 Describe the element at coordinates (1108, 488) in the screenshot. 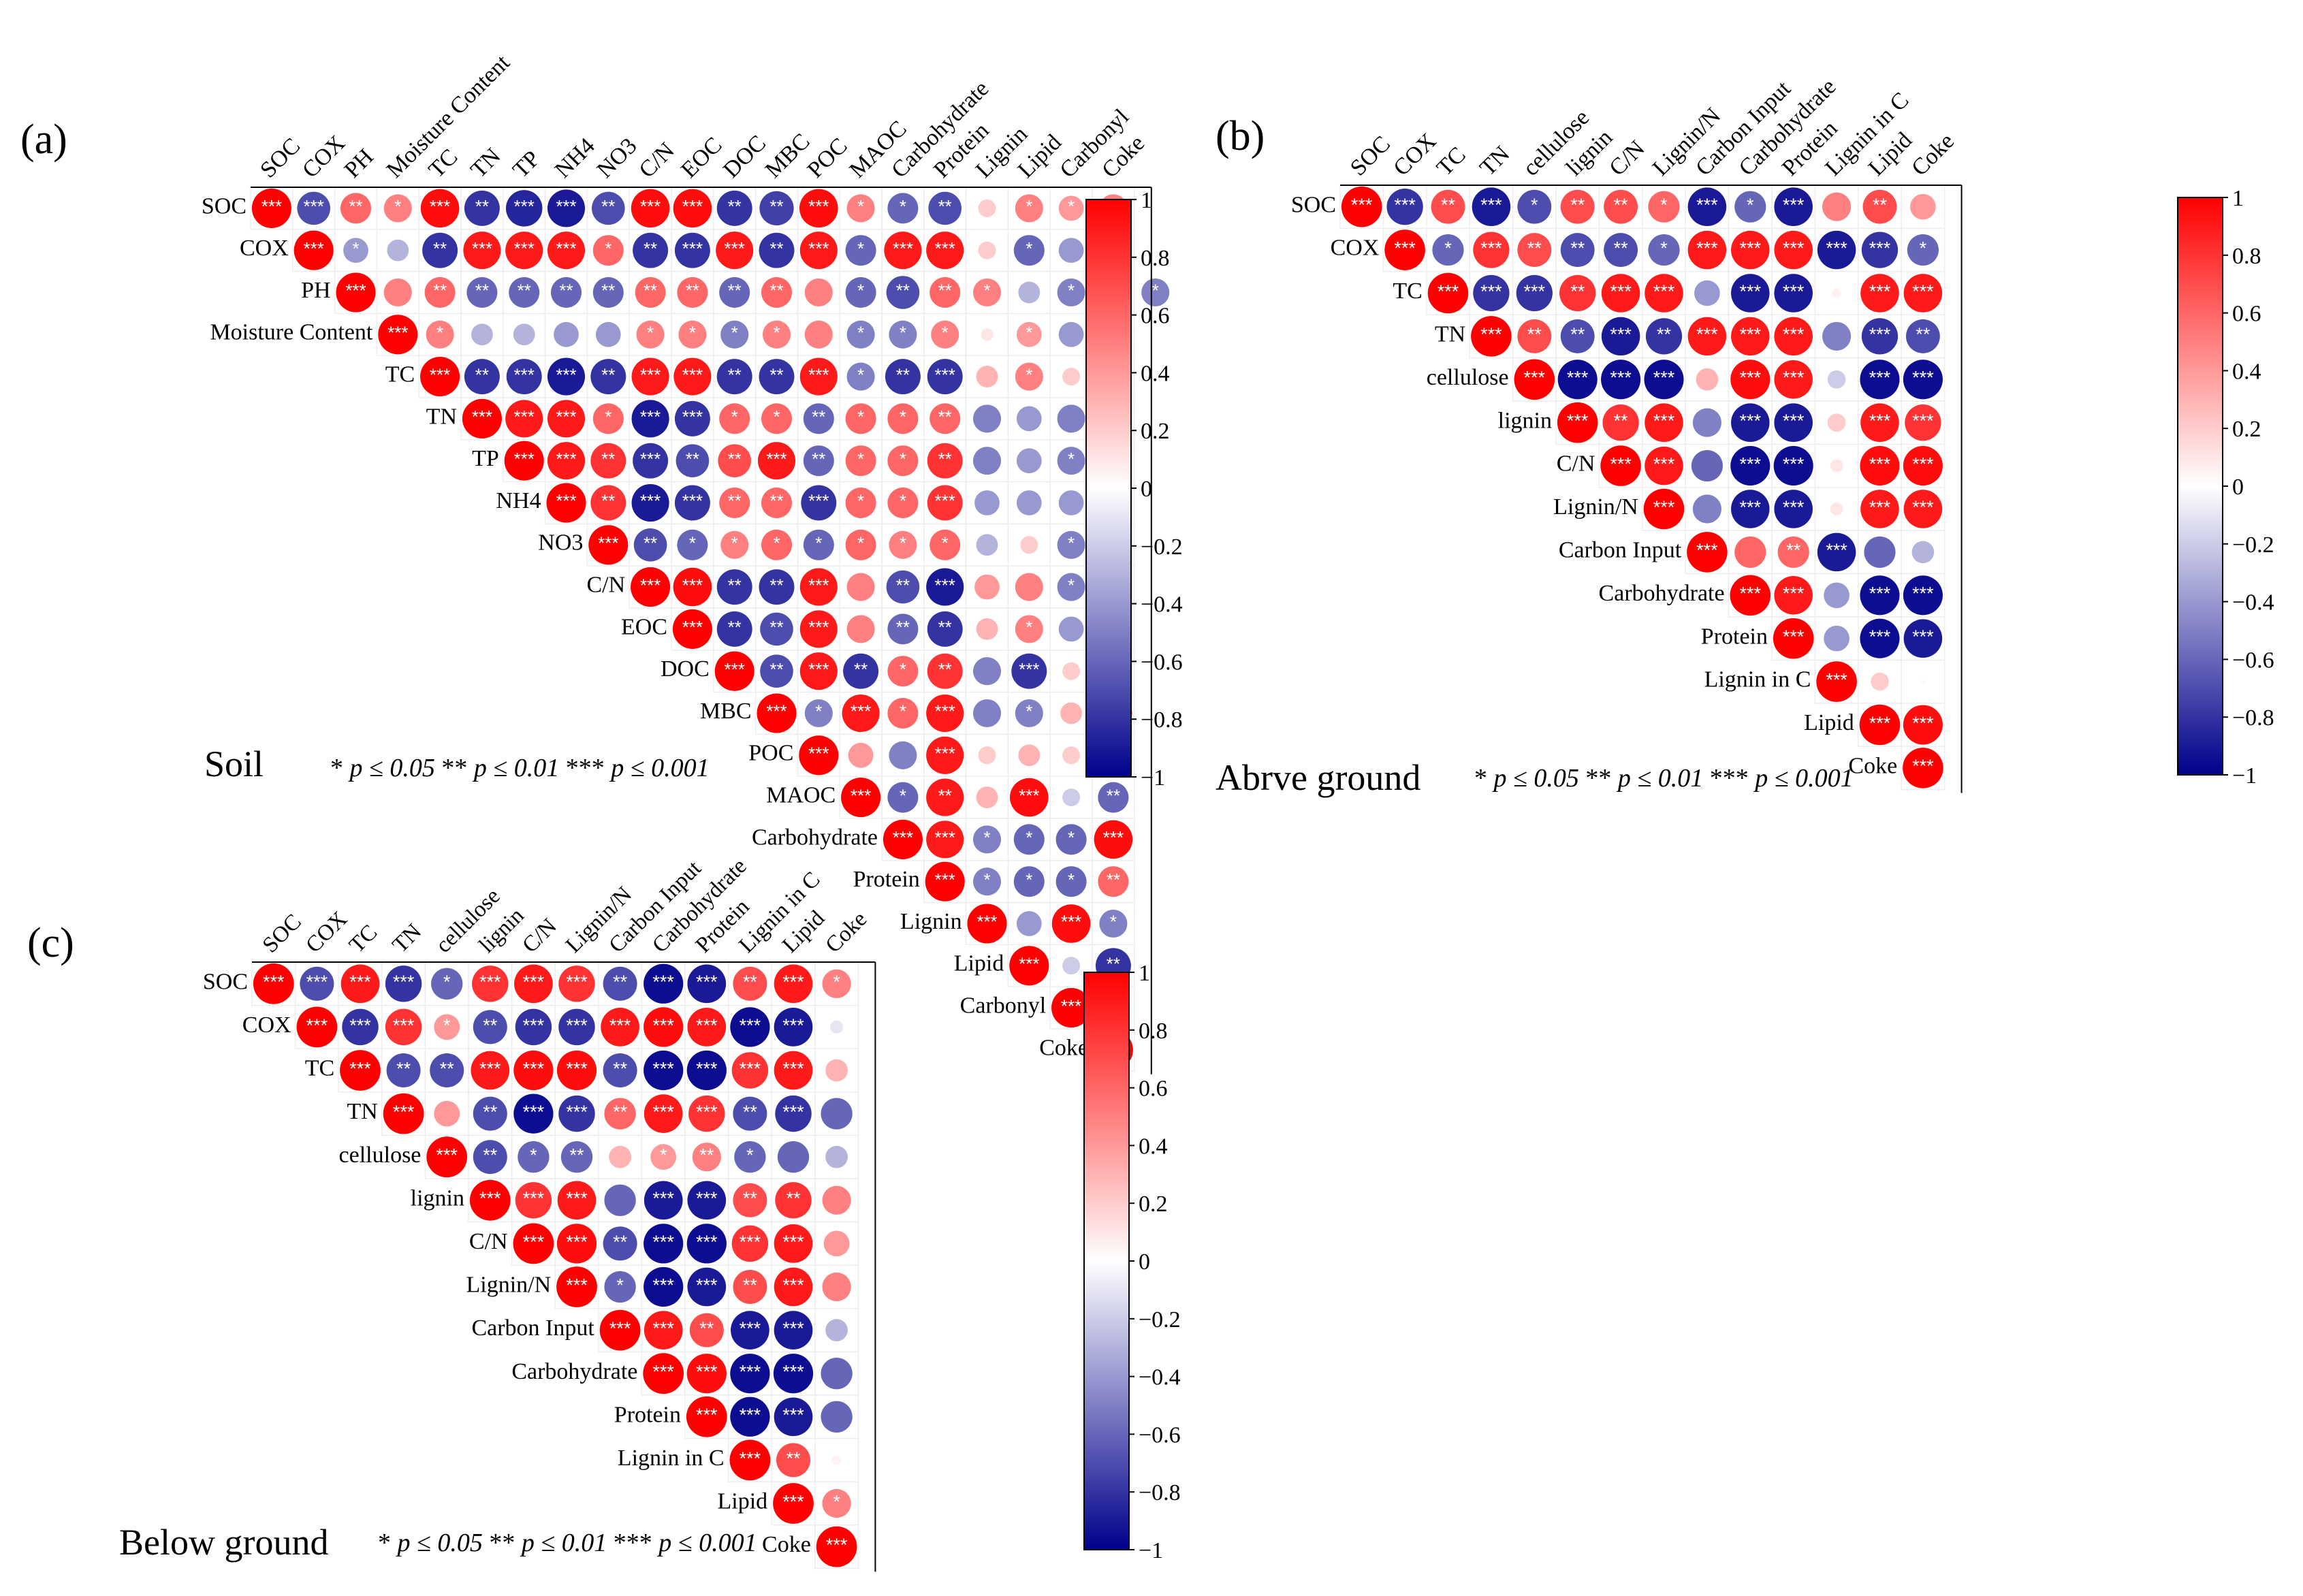

I see `colorbar` at that location.